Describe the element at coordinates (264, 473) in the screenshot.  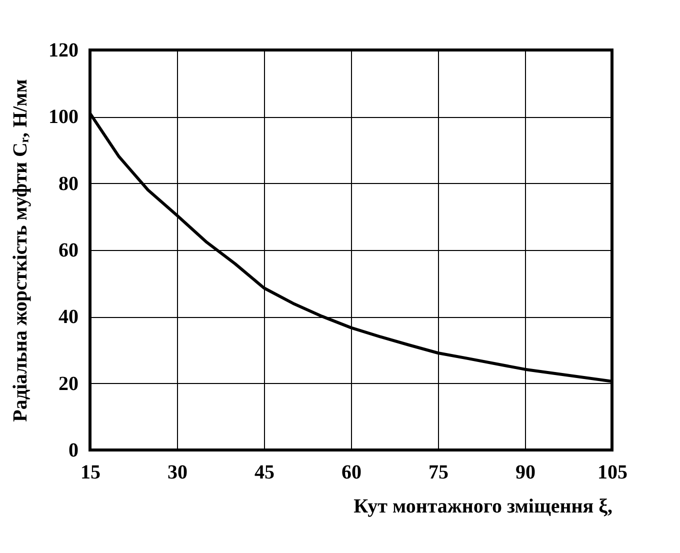
I see `x-tick-label: 45` at that location.